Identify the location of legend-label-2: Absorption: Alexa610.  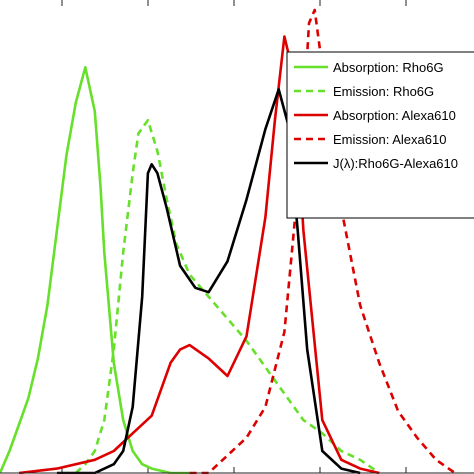
(394, 115).